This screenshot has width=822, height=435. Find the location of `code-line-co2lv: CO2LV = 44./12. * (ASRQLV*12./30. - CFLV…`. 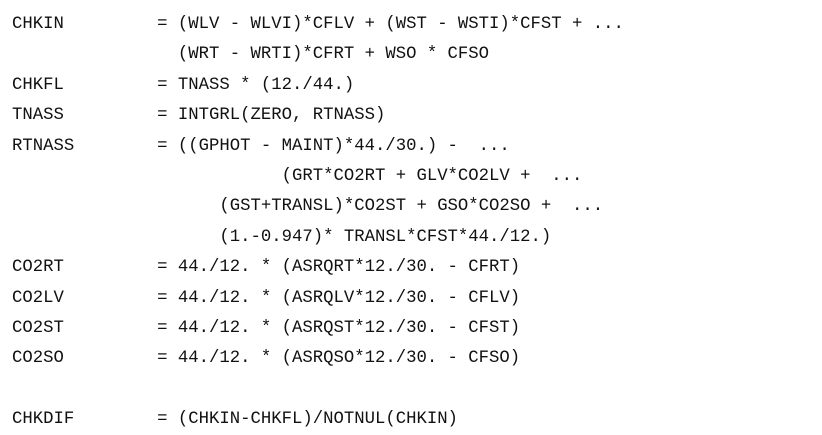

code-line-co2lv: CO2LV = 44./12. * (ASRQLV*12./30. - CFLV… is located at coordinates (266, 298).